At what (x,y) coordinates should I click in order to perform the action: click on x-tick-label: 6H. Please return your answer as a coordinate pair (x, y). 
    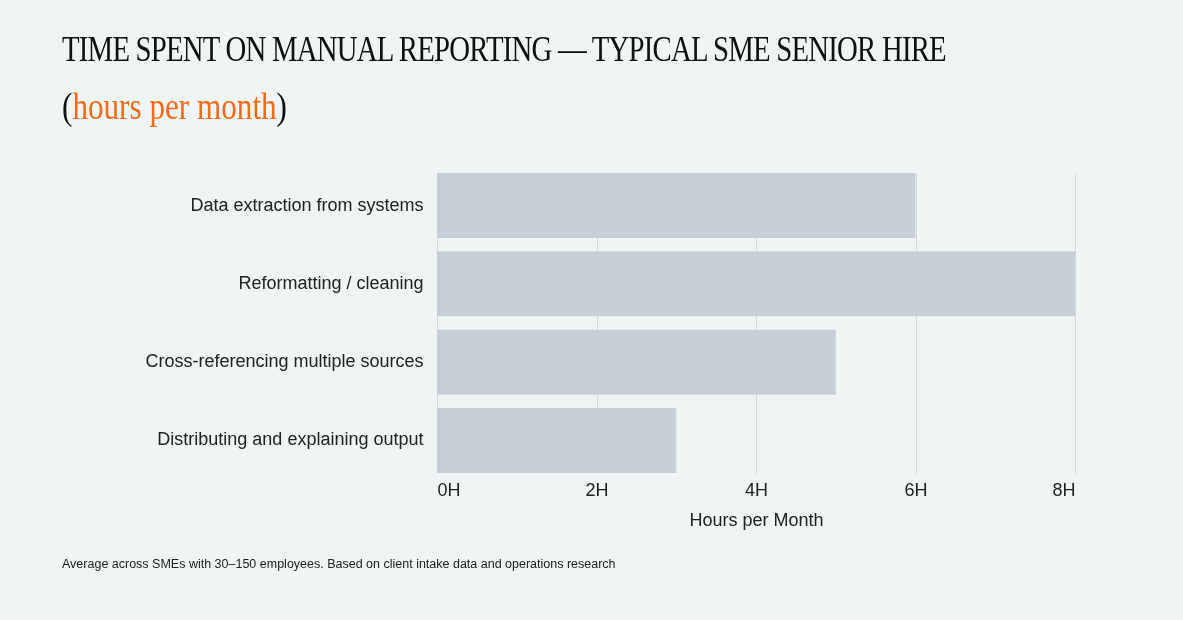
    Looking at the image, I should click on (916, 489).